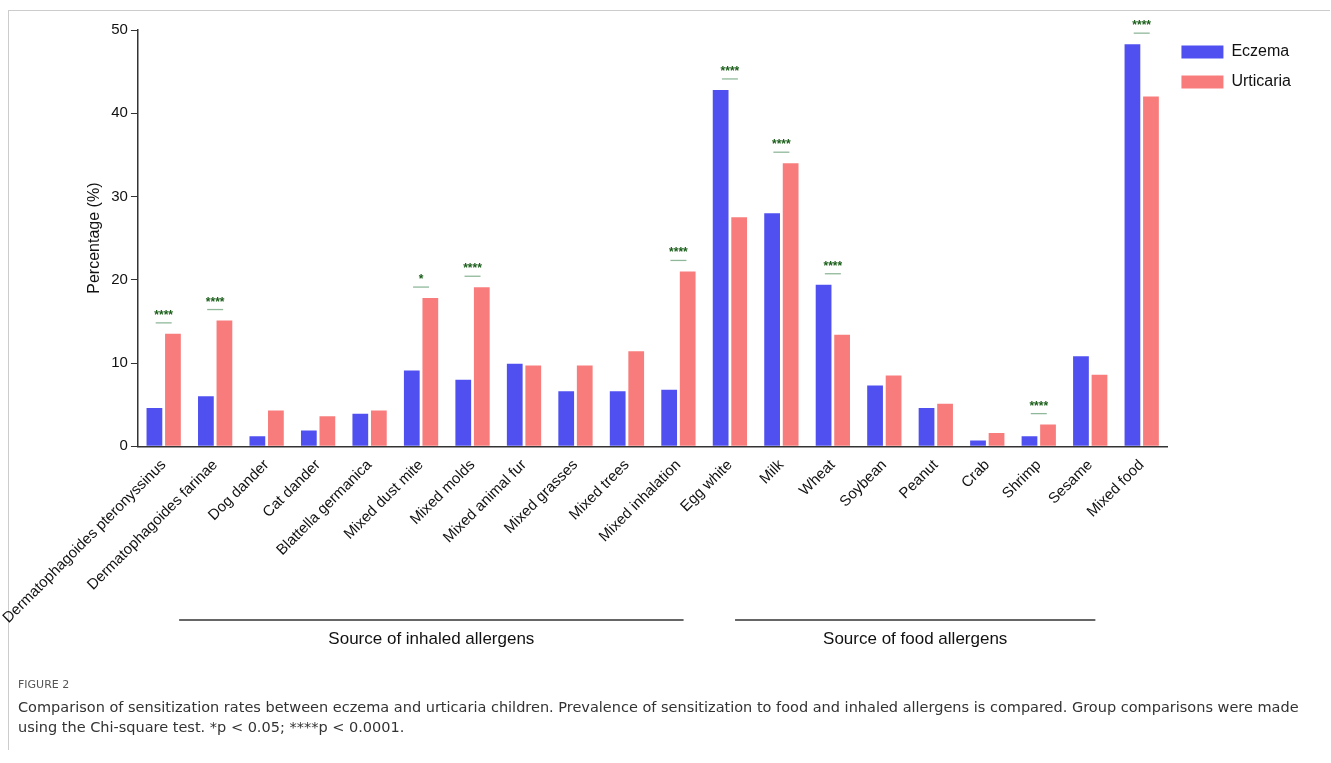 The width and height of the screenshot is (1331, 763). Describe the element at coordinates (1261, 81) in the screenshot. I see `legend-label: Urticaria` at that location.